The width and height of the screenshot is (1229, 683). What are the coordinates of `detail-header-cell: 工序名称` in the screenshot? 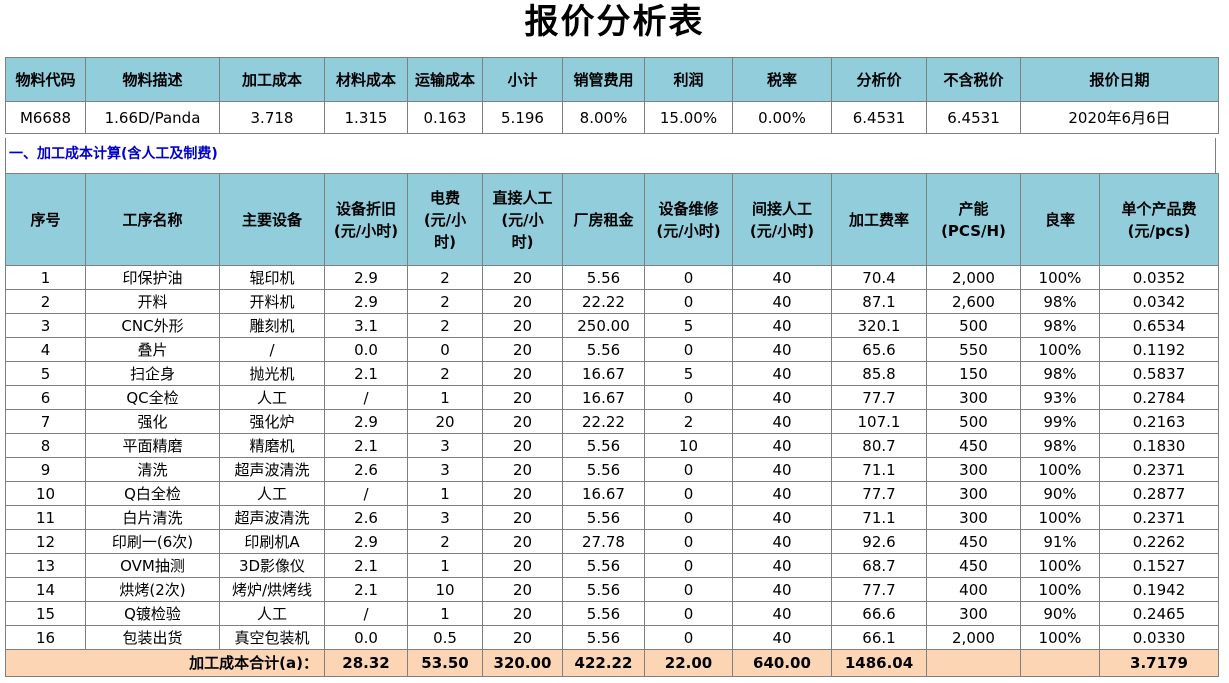 It's located at (152, 219).